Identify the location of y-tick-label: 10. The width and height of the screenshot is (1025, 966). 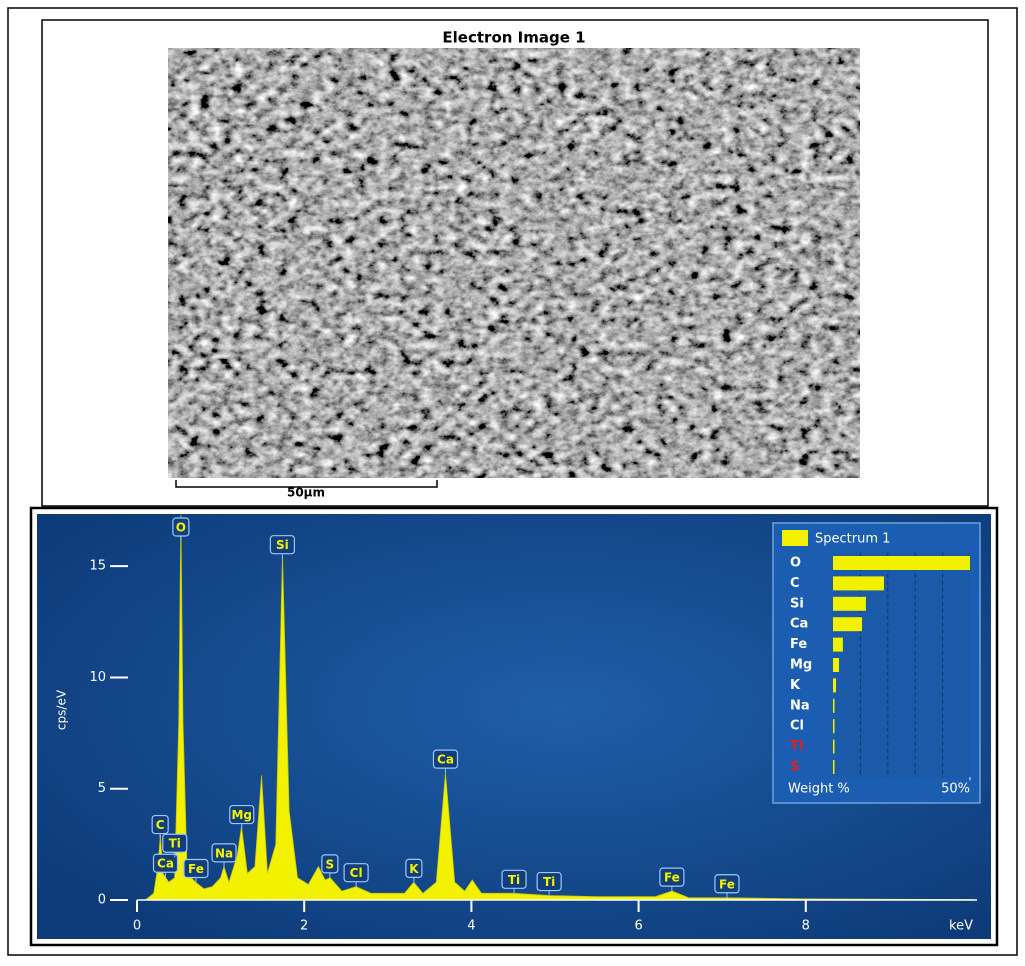
(97, 677).